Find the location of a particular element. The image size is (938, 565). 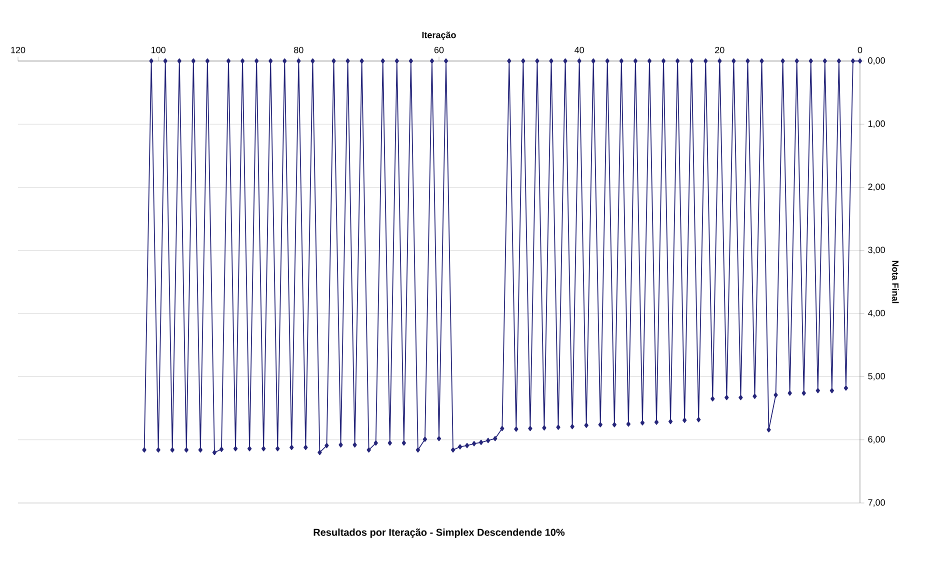

y-tick-label: 7,00 is located at coordinates (876, 503).